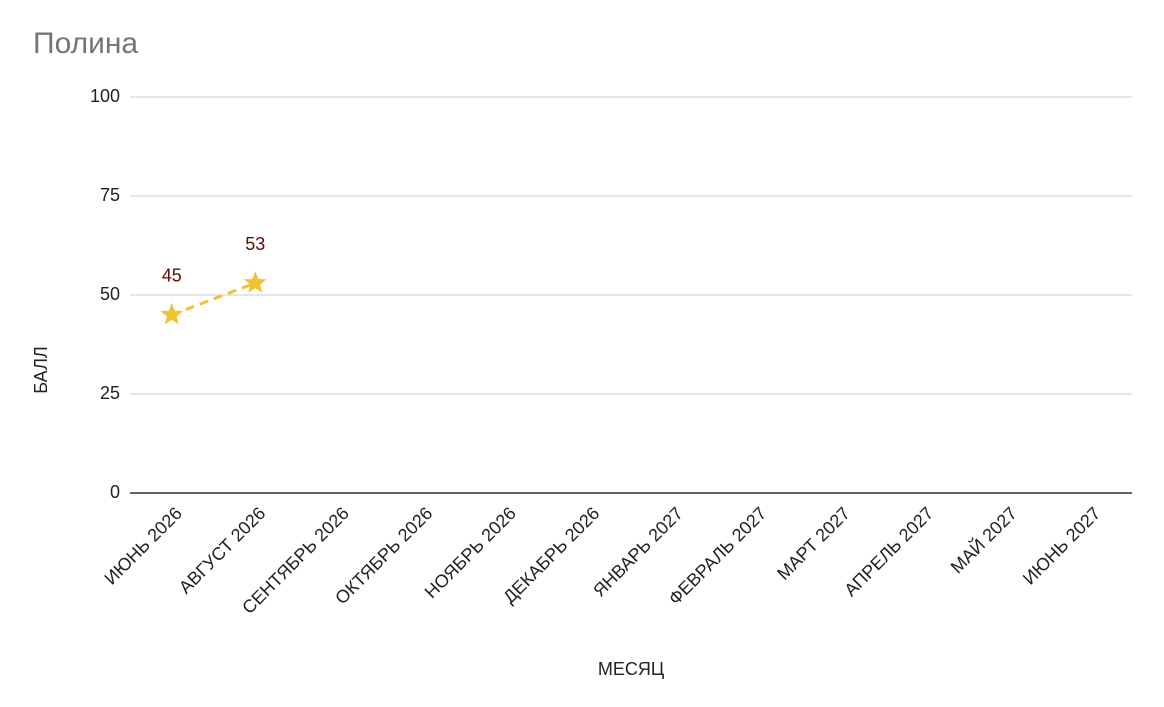 The image size is (1164, 707). I want to click on data-label: 45, so click(172, 276).